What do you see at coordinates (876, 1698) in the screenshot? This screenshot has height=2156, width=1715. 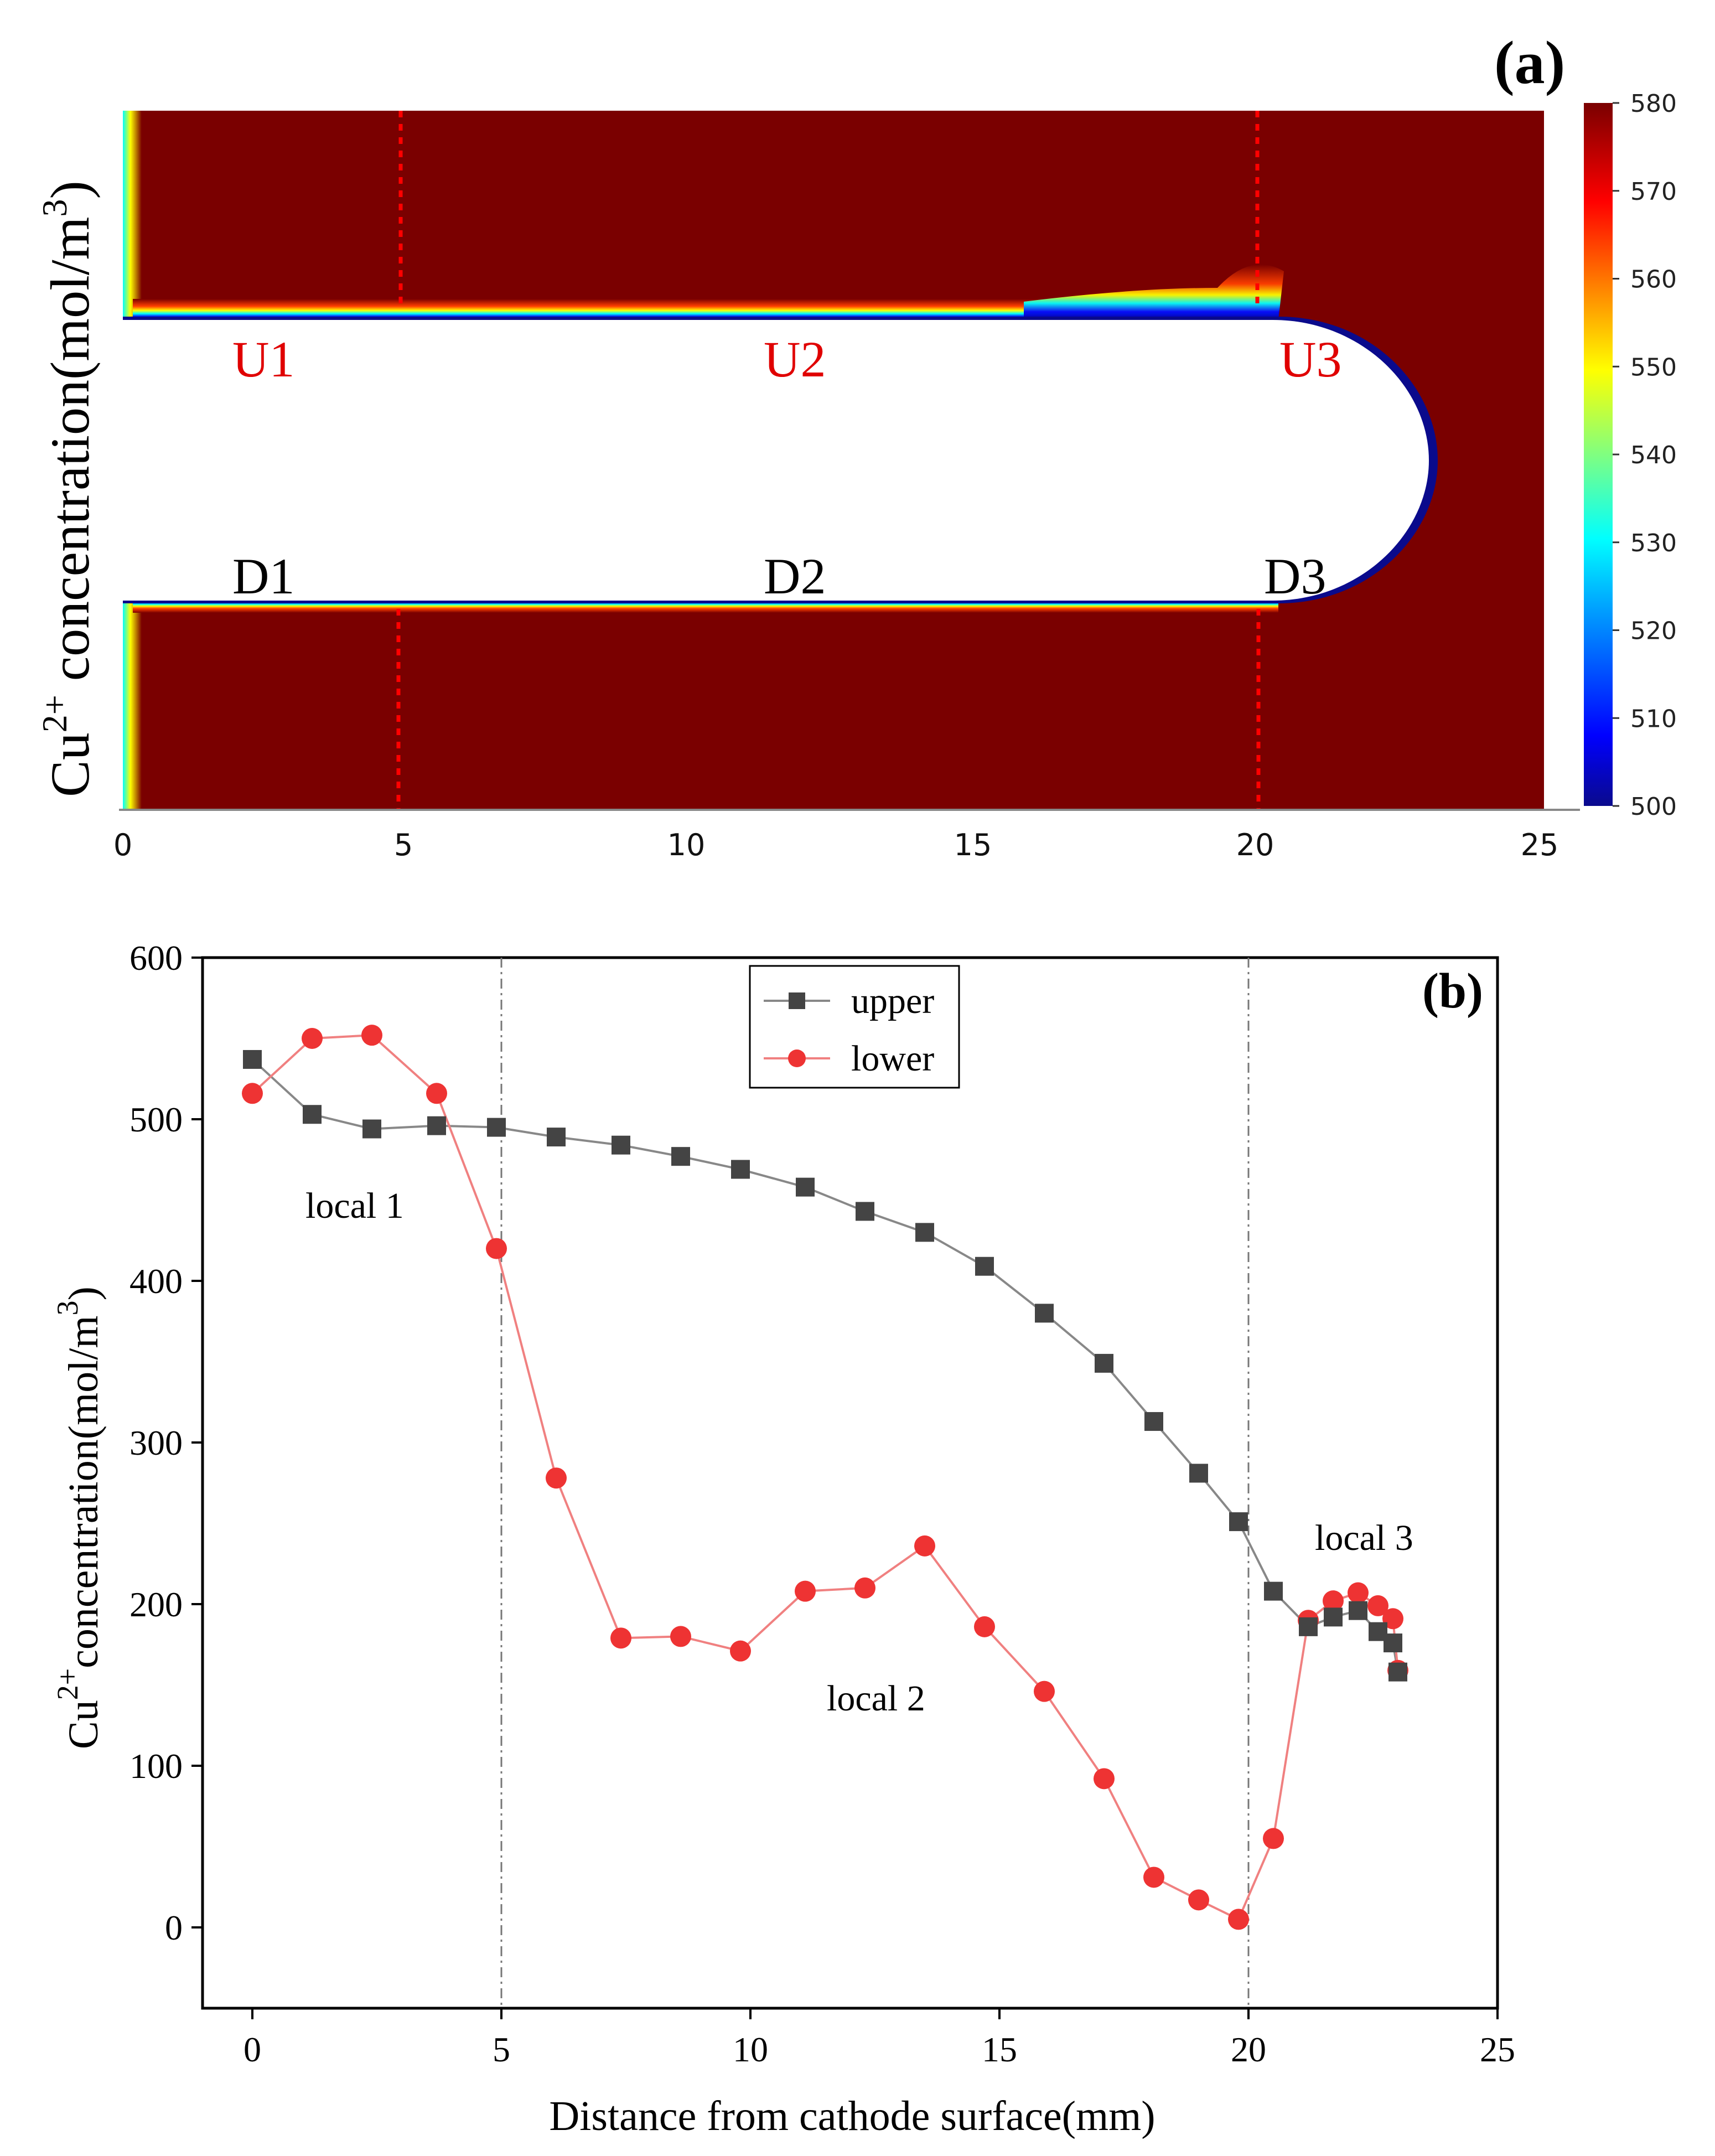 I see `annotation-local-2: local 2` at bounding box center [876, 1698].